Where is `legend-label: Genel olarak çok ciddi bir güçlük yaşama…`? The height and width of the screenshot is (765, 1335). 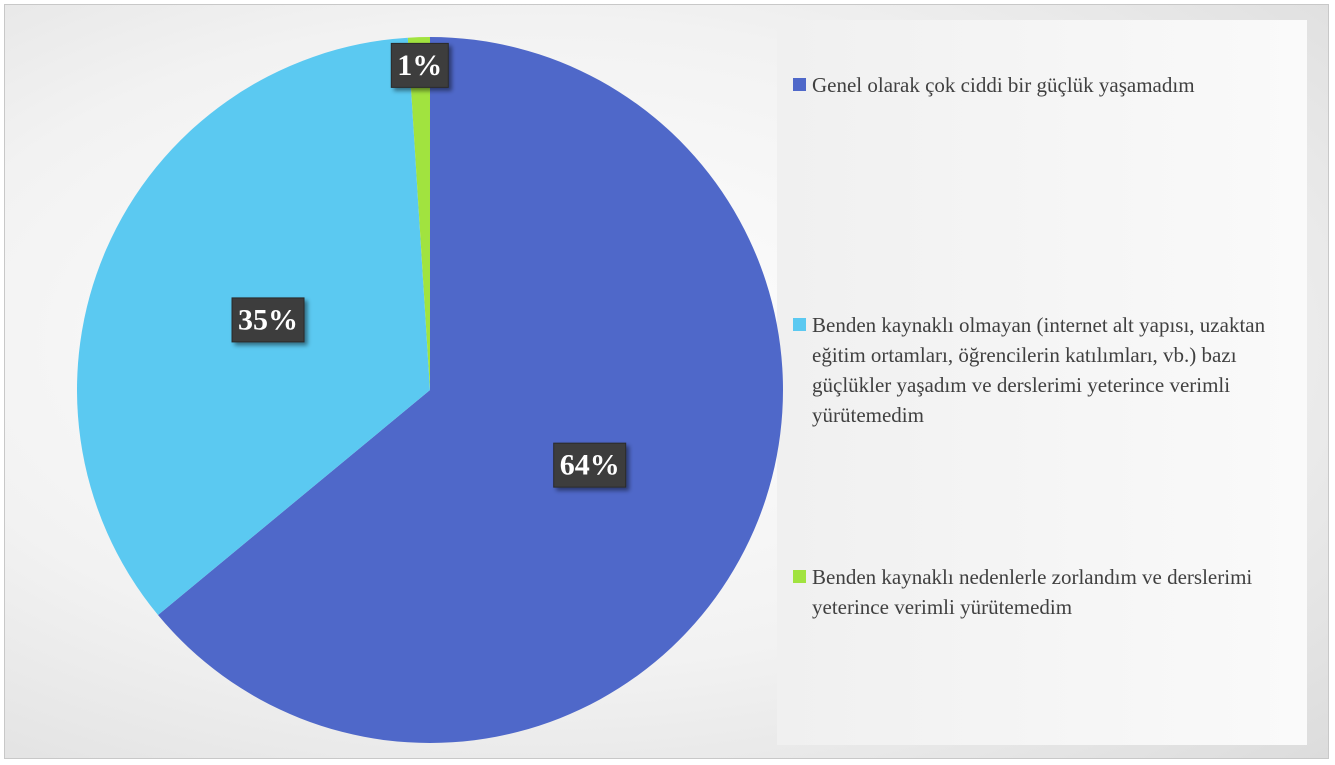 legend-label: Genel olarak çok ciddi bir güçlük yaşama… is located at coordinates (1003, 85).